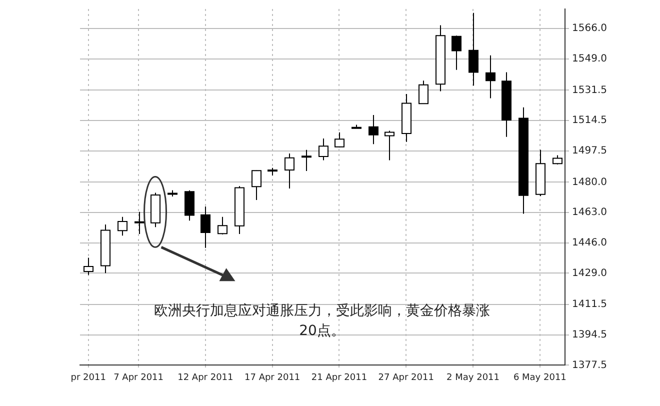 This screenshot has width=660, height=406. What do you see at coordinates (539, 377) in the screenshot?
I see `x-tick-label: 6 May 2011` at bounding box center [539, 377].